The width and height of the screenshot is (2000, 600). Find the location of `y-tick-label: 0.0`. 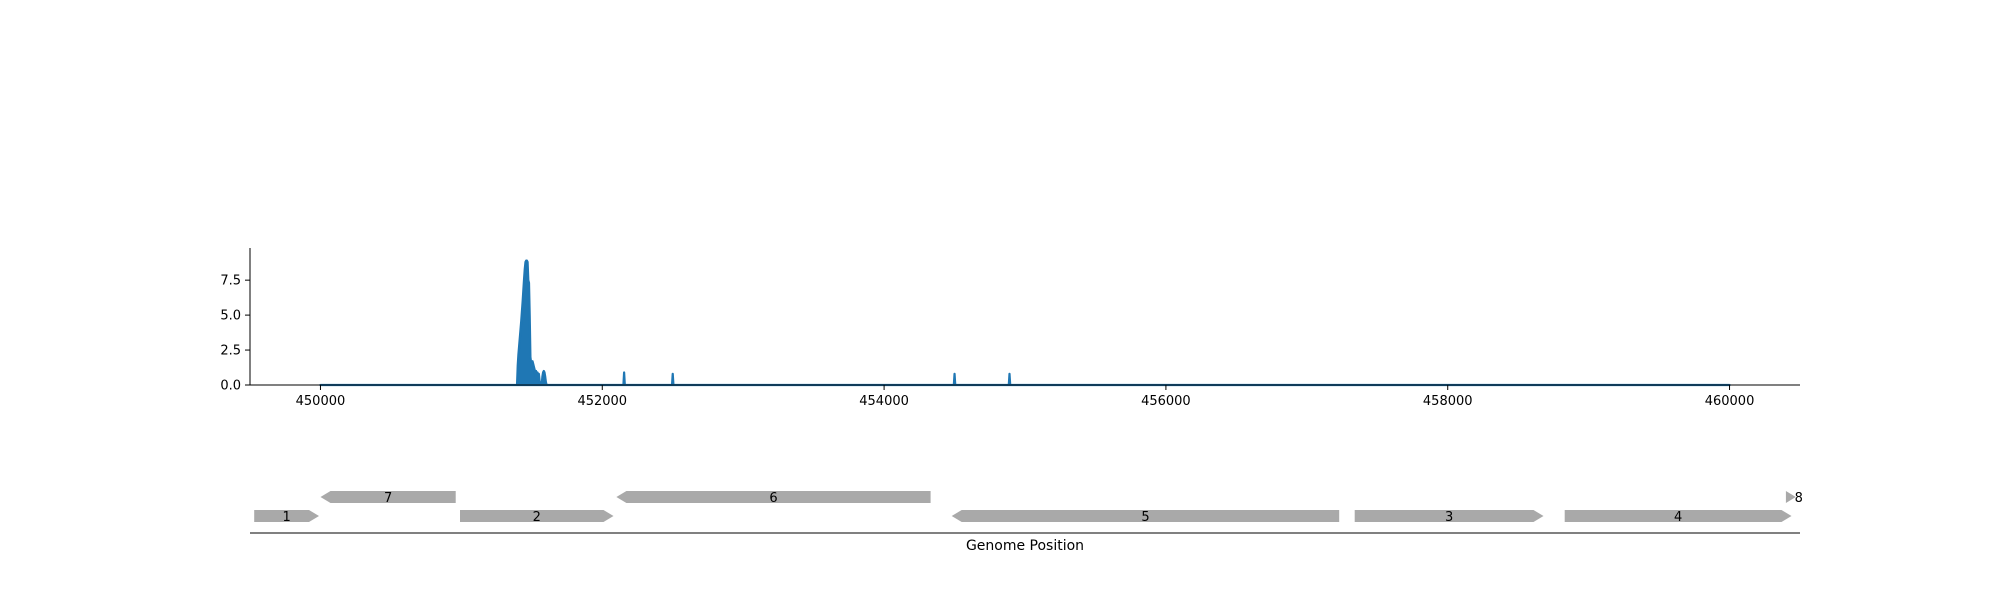

y-tick-label: 0.0 is located at coordinates (230, 386).